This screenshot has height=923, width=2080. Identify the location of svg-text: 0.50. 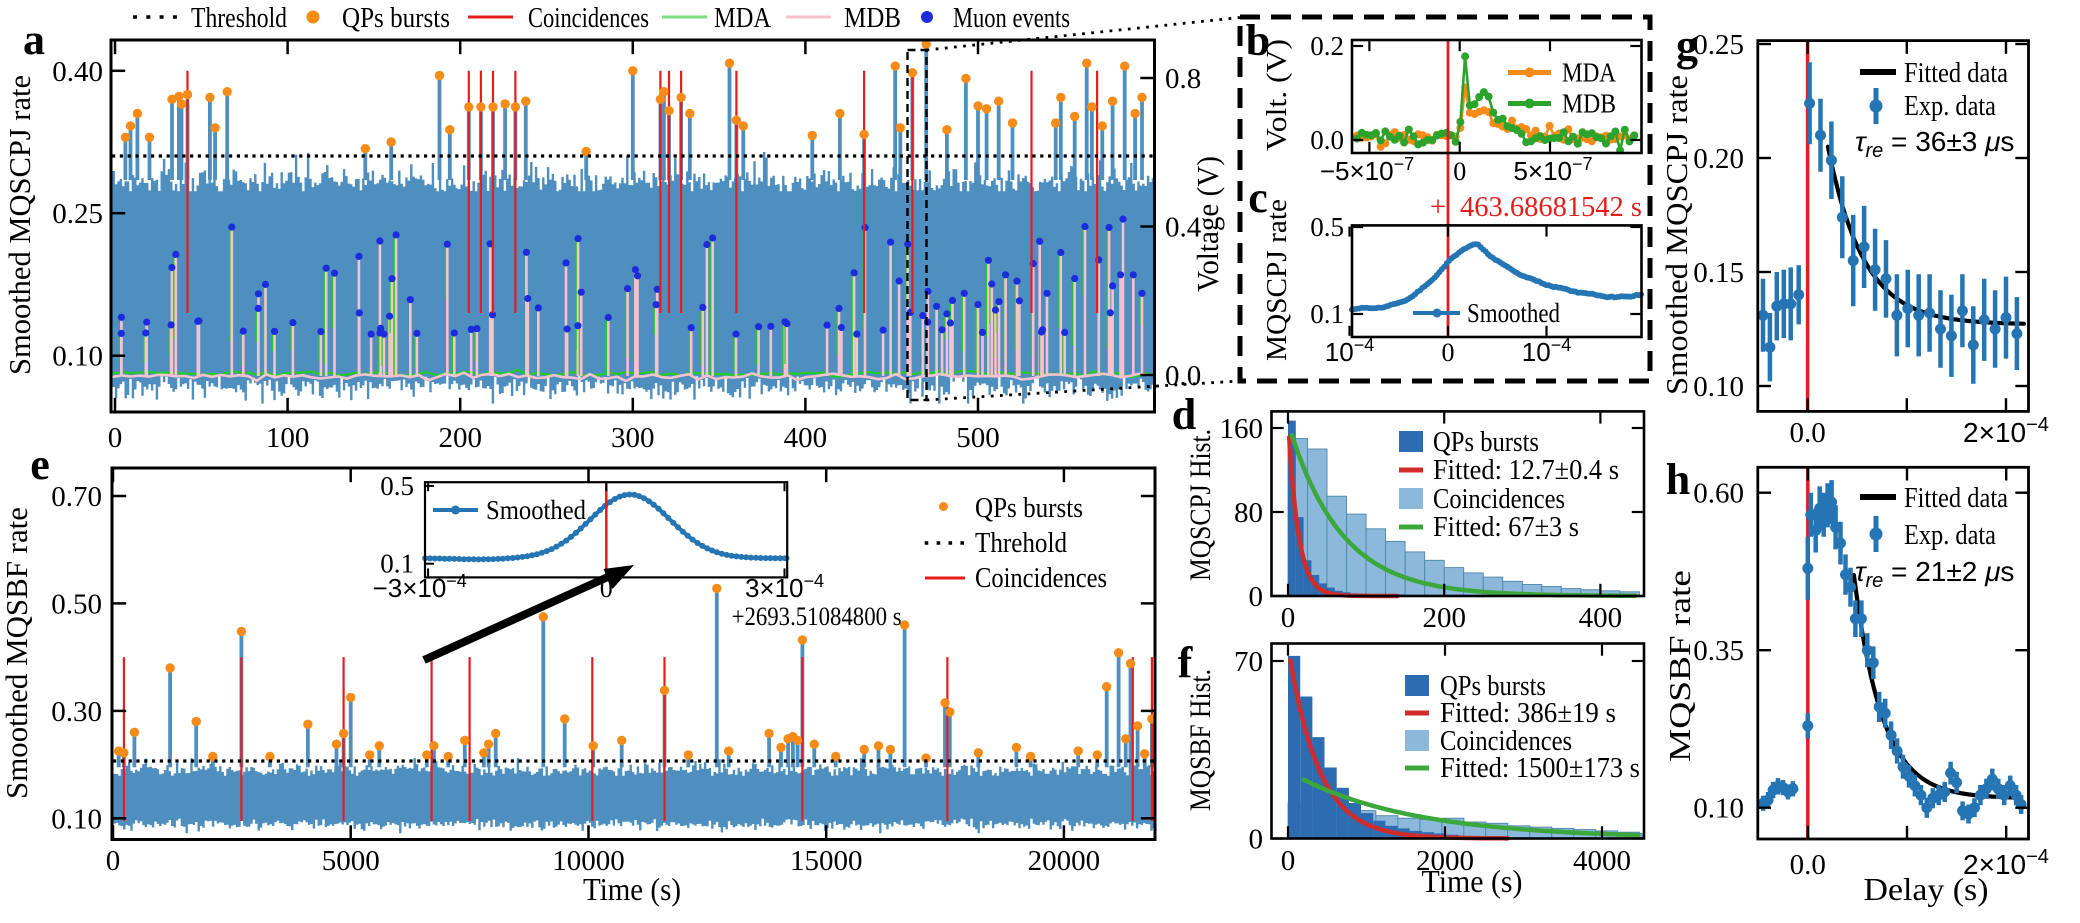
(76, 604).